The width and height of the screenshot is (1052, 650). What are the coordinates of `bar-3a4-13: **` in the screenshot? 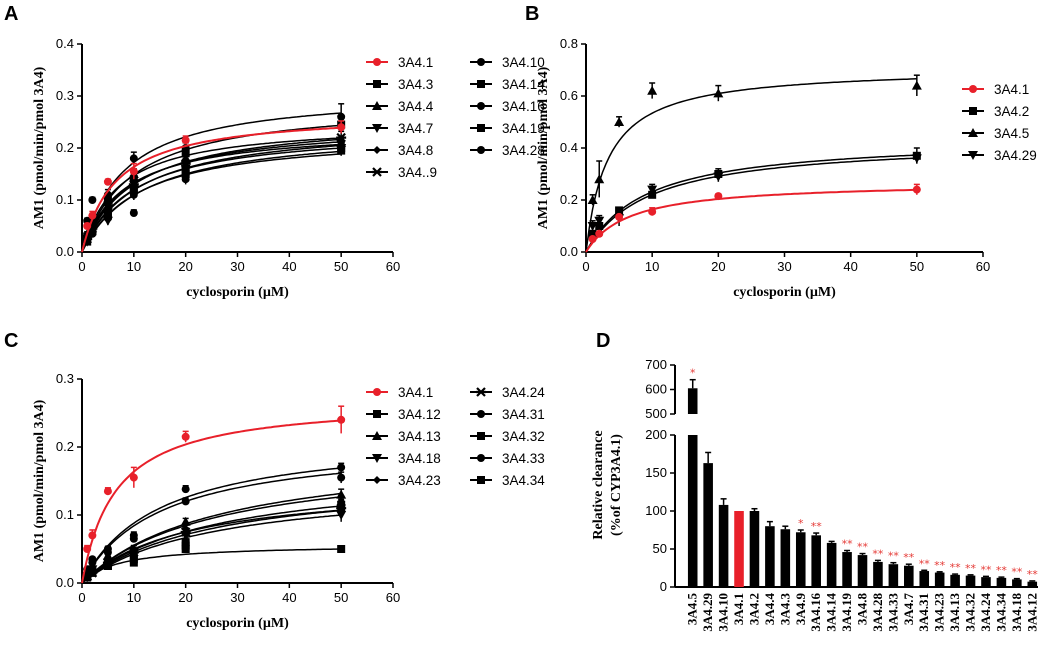 It's located at (956, 574).